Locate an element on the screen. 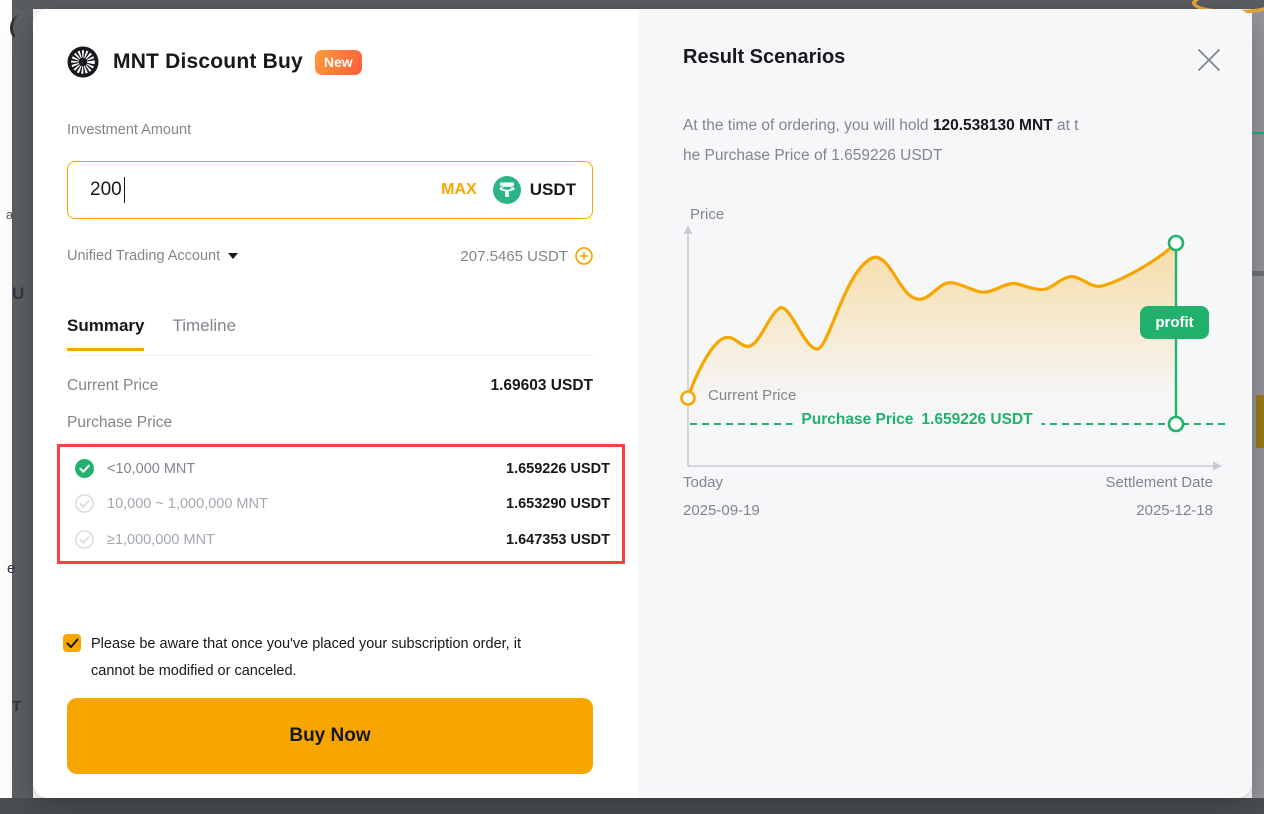  tab-divider is located at coordinates (330, 355).